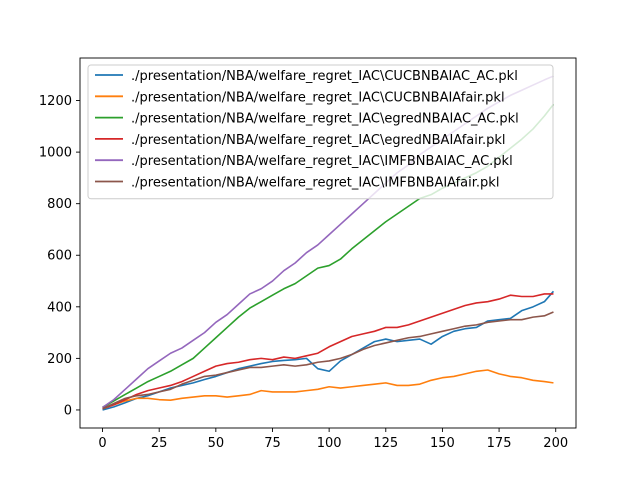 This screenshot has height=480, width=640. What do you see at coordinates (159, 443) in the screenshot?
I see `x-tick-label: 25` at bounding box center [159, 443].